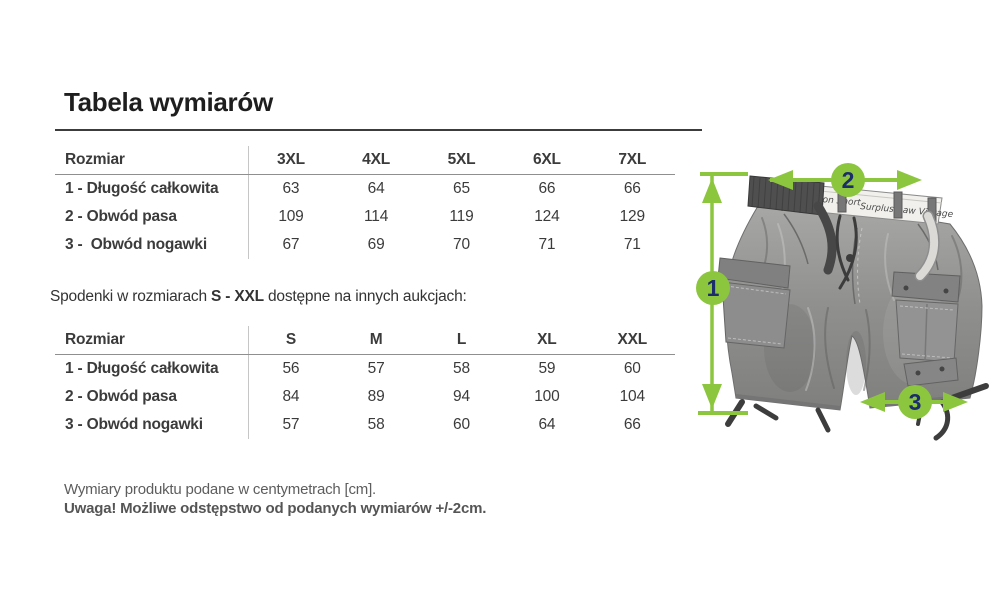 This screenshot has width=1000, height=613. I want to click on other-sizes-note-range: S - XXL, so click(237, 296).